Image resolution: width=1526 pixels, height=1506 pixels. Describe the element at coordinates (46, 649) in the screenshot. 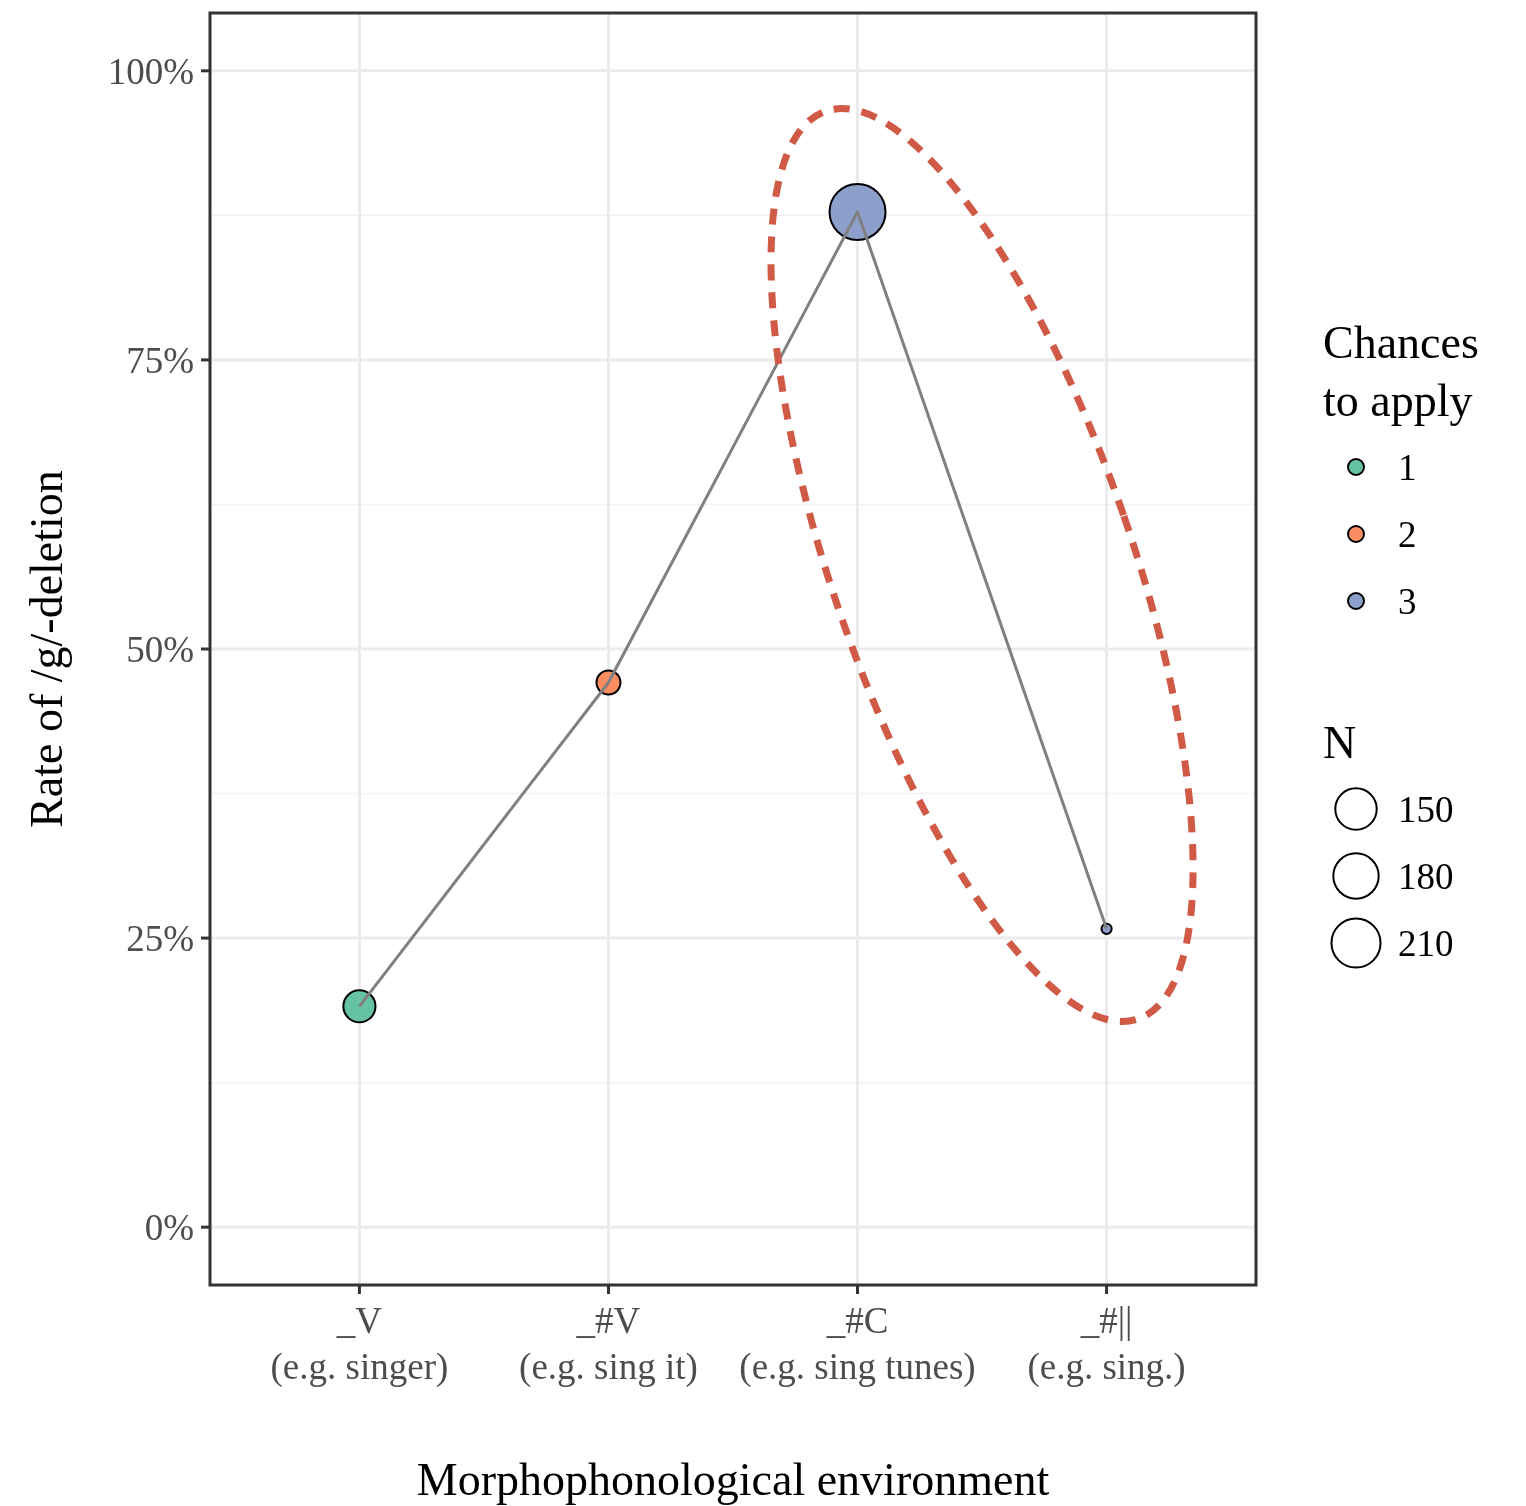

I see `y-axis-title: Rate of /g/-deletion` at that location.